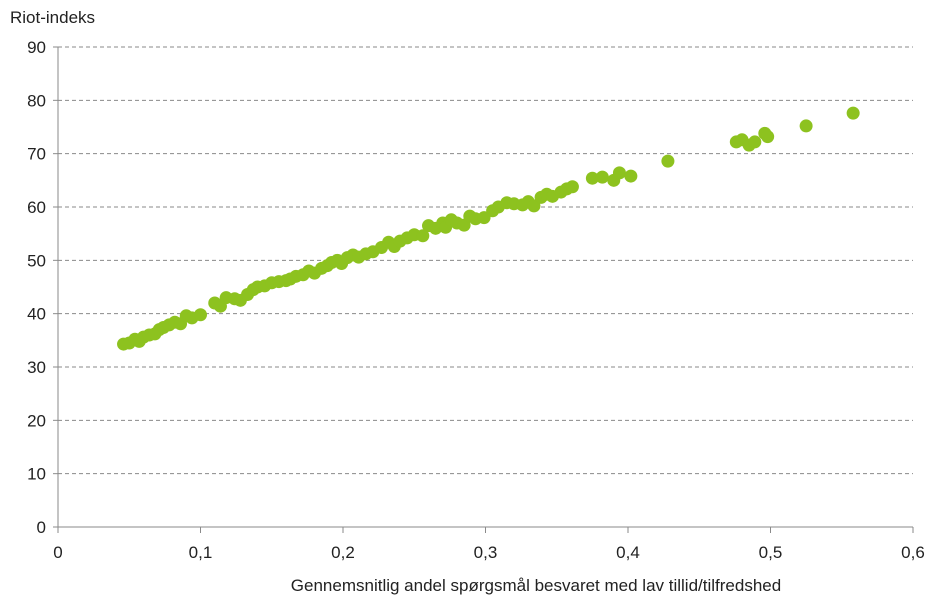 This screenshot has width=932, height=599. What do you see at coordinates (36, 420) in the screenshot?
I see `y-tick-label: 20` at bounding box center [36, 420].